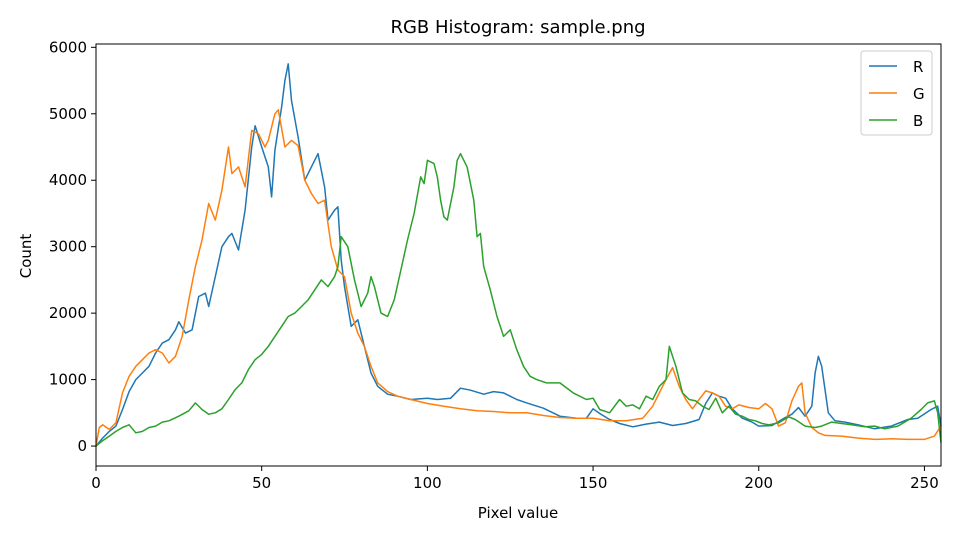  What do you see at coordinates (918, 67) in the screenshot?
I see `legend-label-r: R` at bounding box center [918, 67].